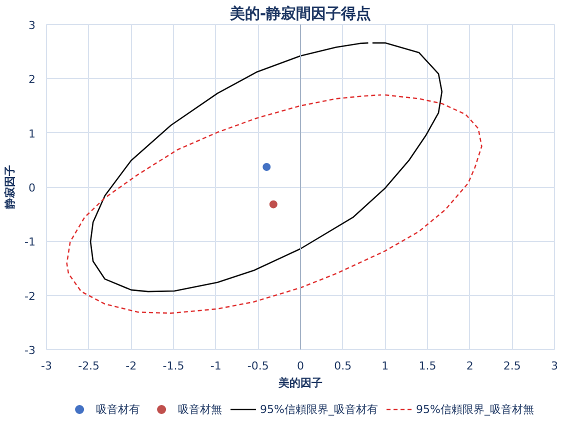 The height and width of the screenshot is (435, 571). What do you see at coordinates (46, 366) in the screenshot?
I see `x-tick-label: -3` at bounding box center [46, 366].